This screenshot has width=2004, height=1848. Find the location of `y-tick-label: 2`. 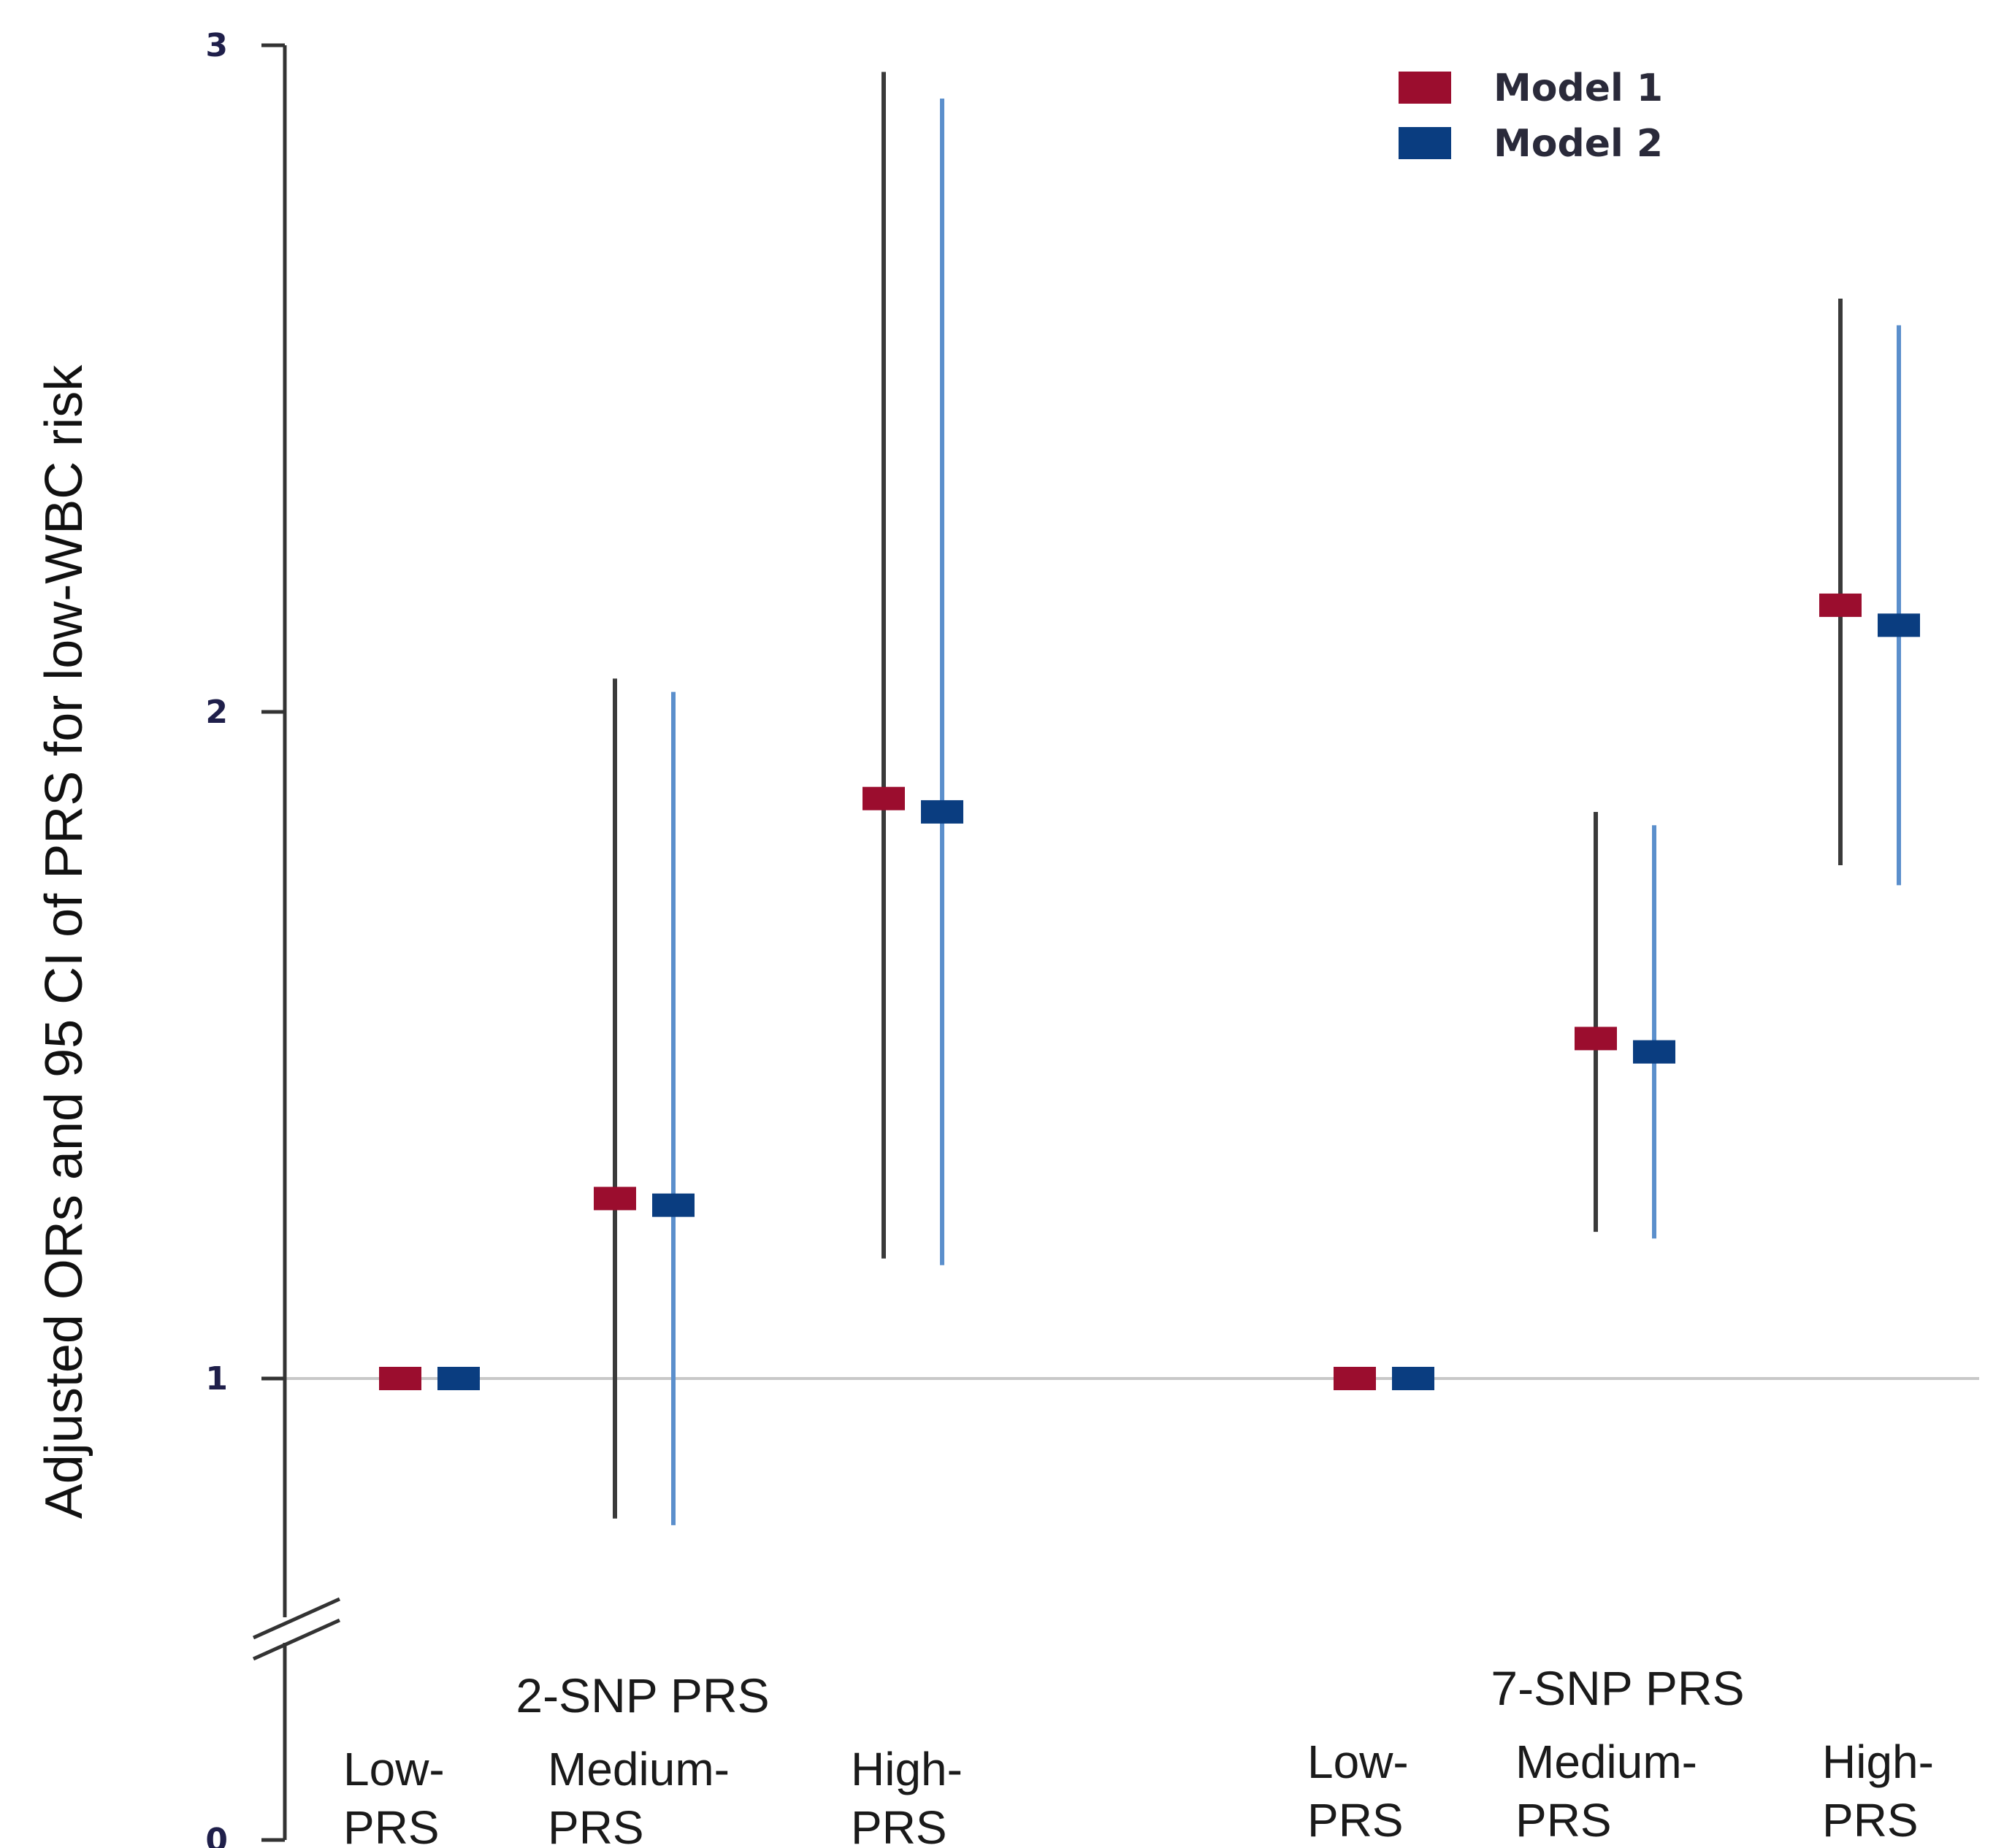

y-tick-label: 2 is located at coordinates (216, 712).